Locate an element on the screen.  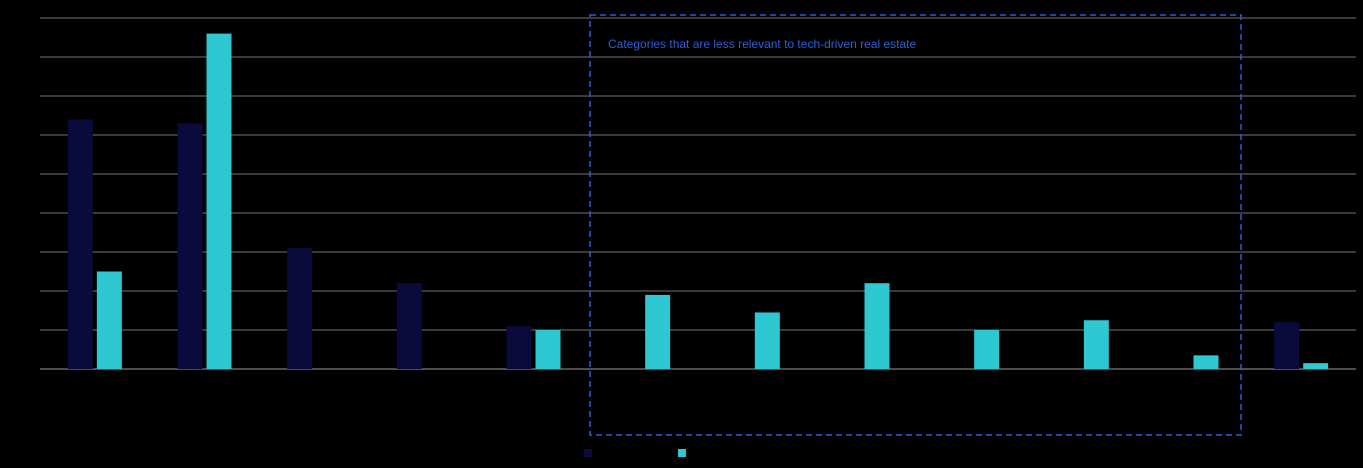
legend is located at coordinates (635, 453).